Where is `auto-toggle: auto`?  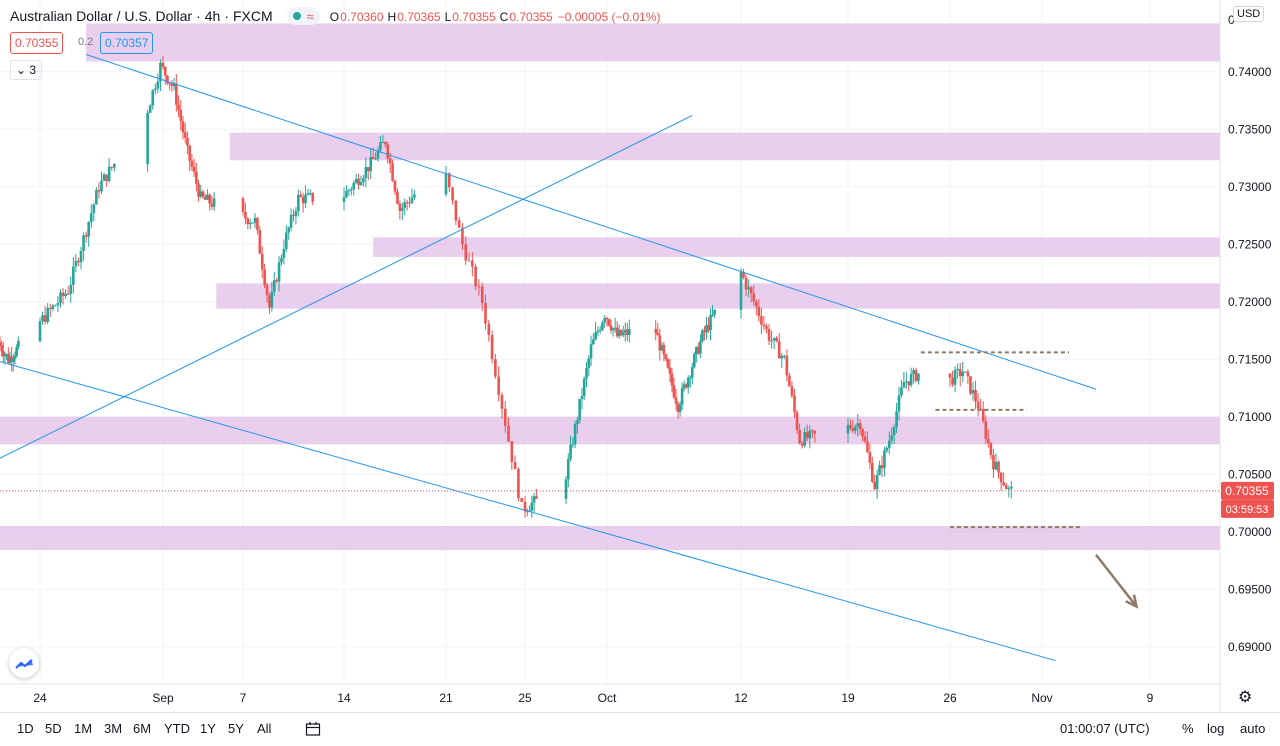
auto-toggle: auto is located at coordinates (1253, 728).